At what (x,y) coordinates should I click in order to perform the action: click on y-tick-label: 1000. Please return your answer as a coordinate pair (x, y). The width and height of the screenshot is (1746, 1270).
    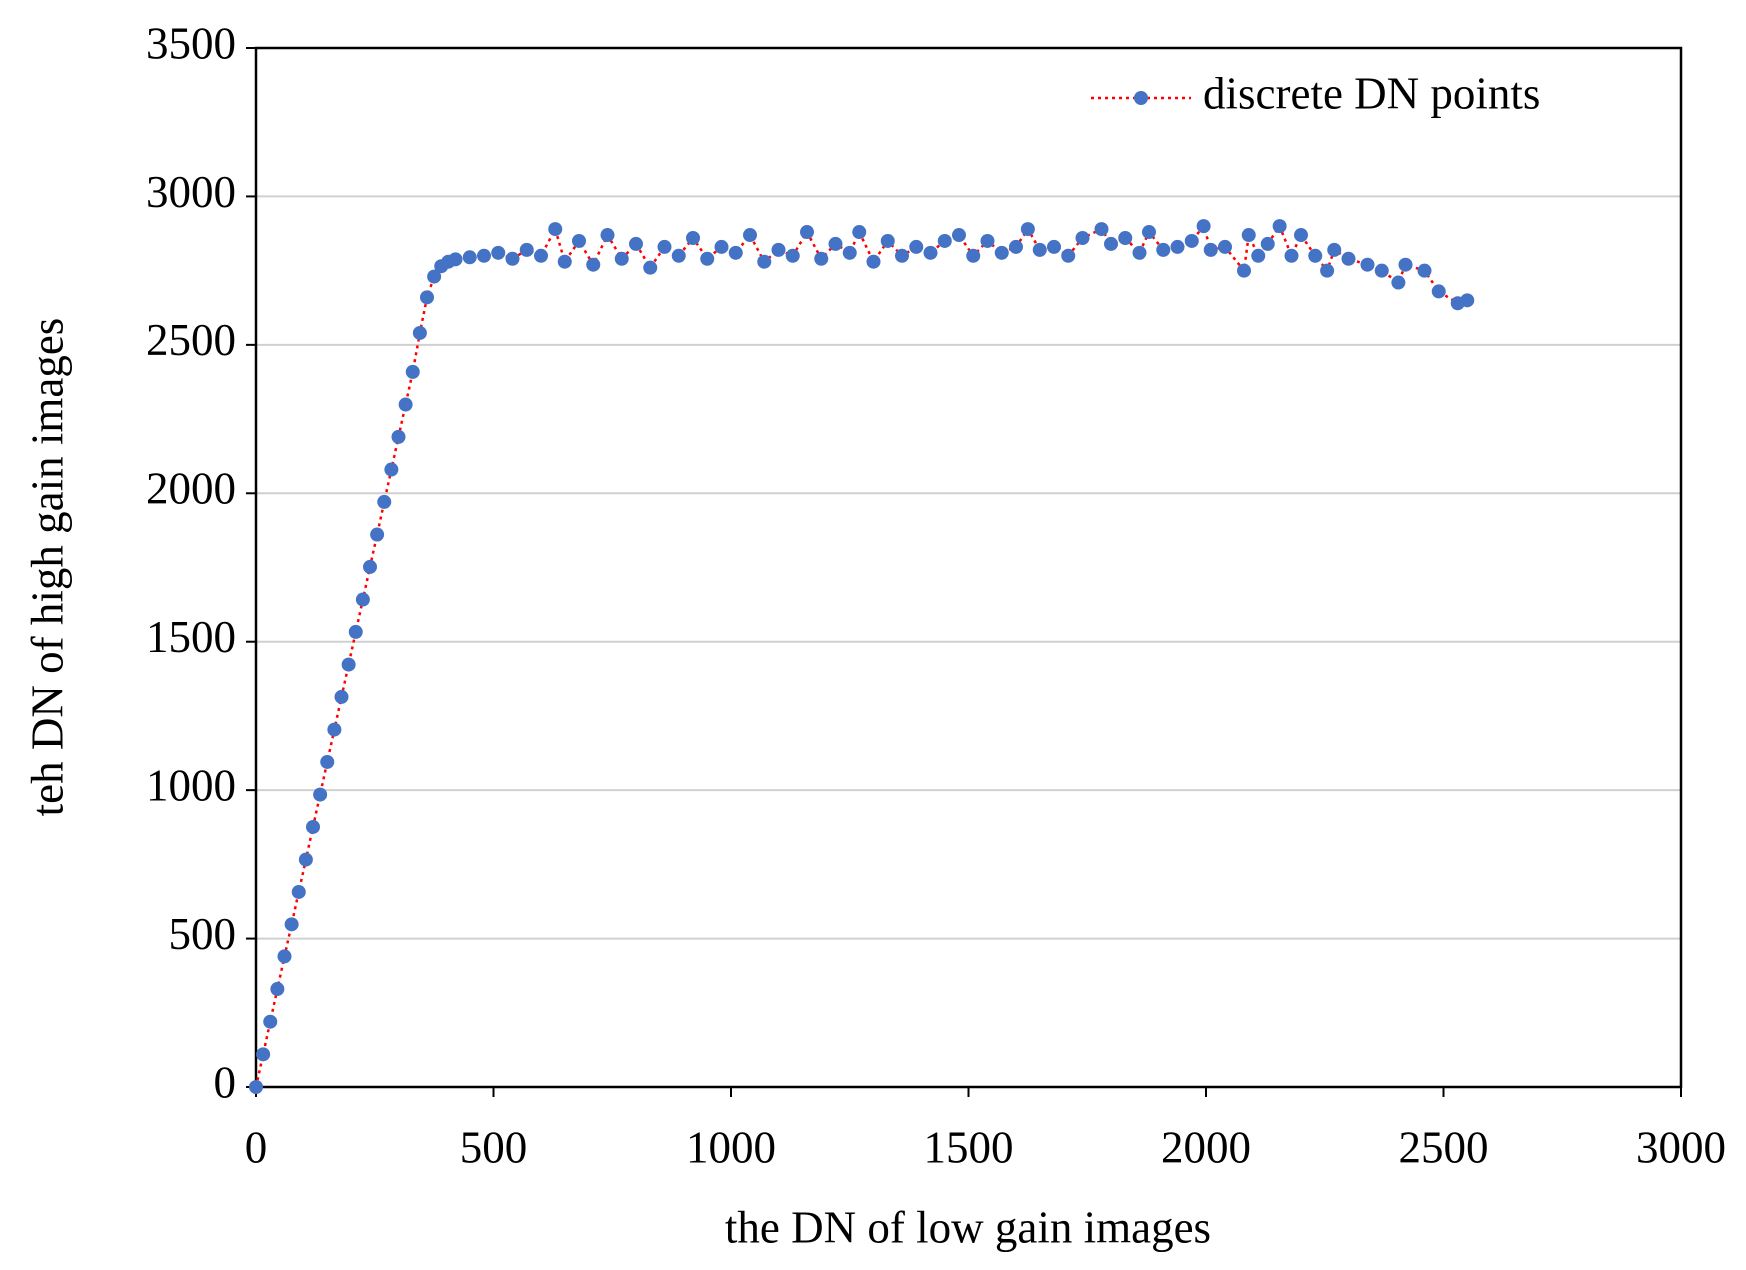
    Looking at the image, I should click on (191, 785).